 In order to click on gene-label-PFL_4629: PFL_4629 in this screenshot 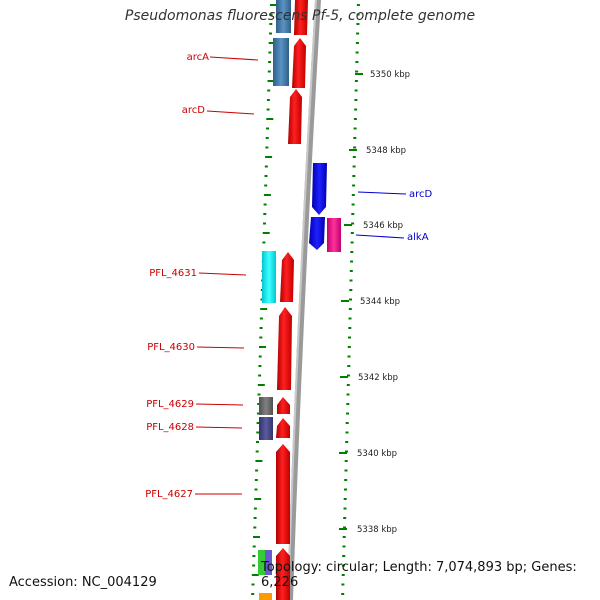, I will do `click(195, 404)`.